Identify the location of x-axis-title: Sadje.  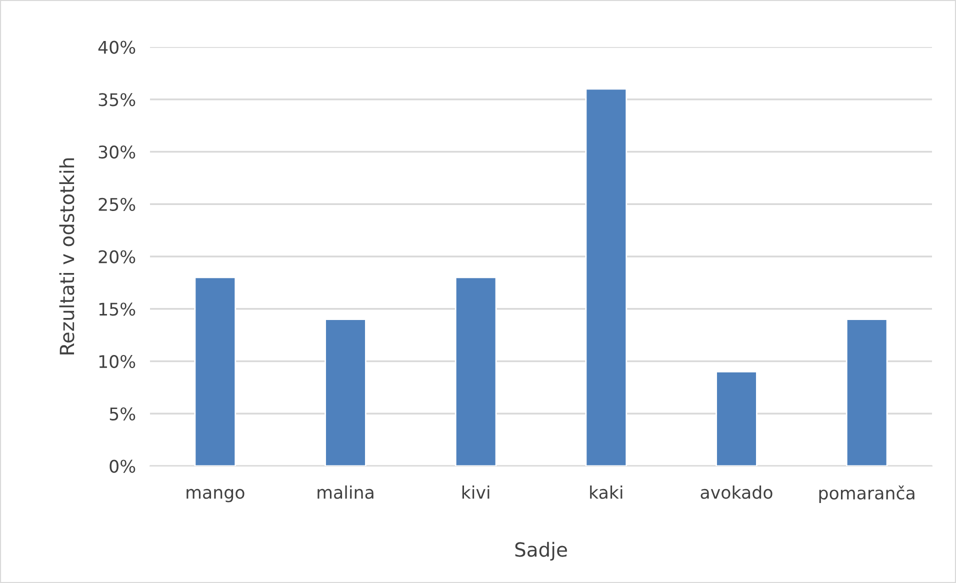
(541, 551).